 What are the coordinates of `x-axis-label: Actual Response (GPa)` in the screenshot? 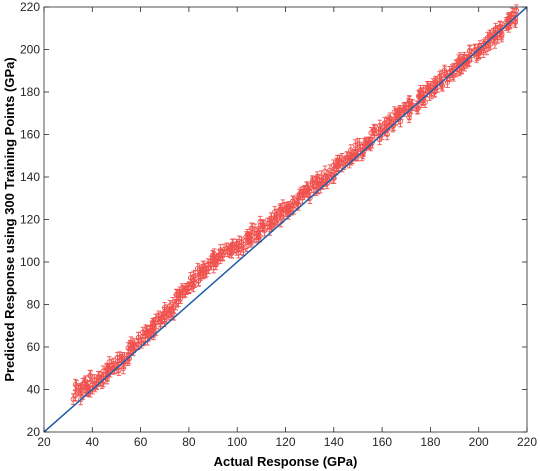 It's located at (286, 461).